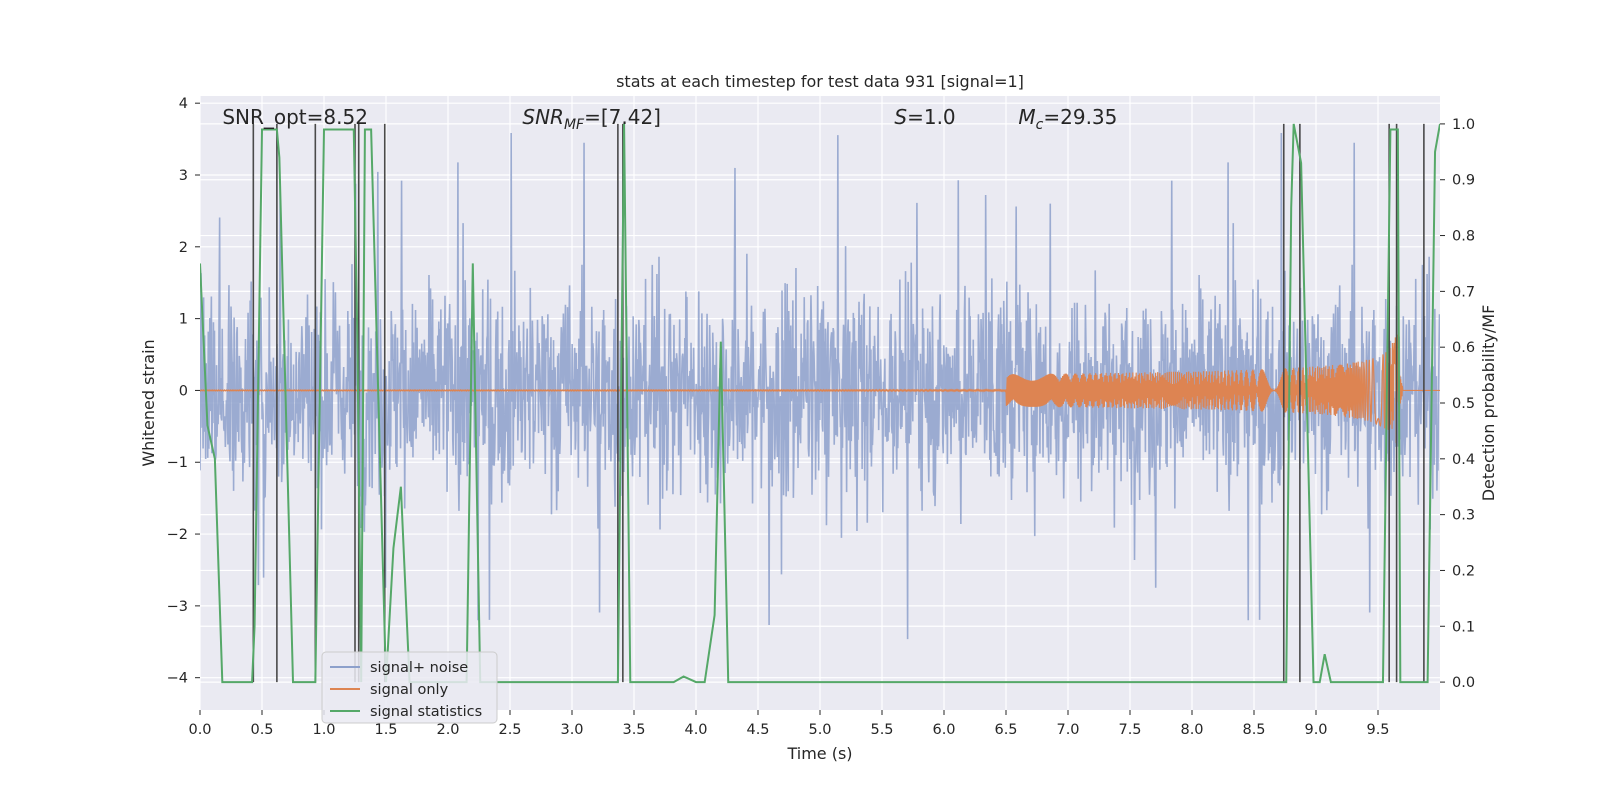 Image resolution: width=1600 pixels, height=800 pixels. Describe the element at coordinates (1463, 683) in the screenshot. I see `y-tick-label-right: 0.0` at that location.